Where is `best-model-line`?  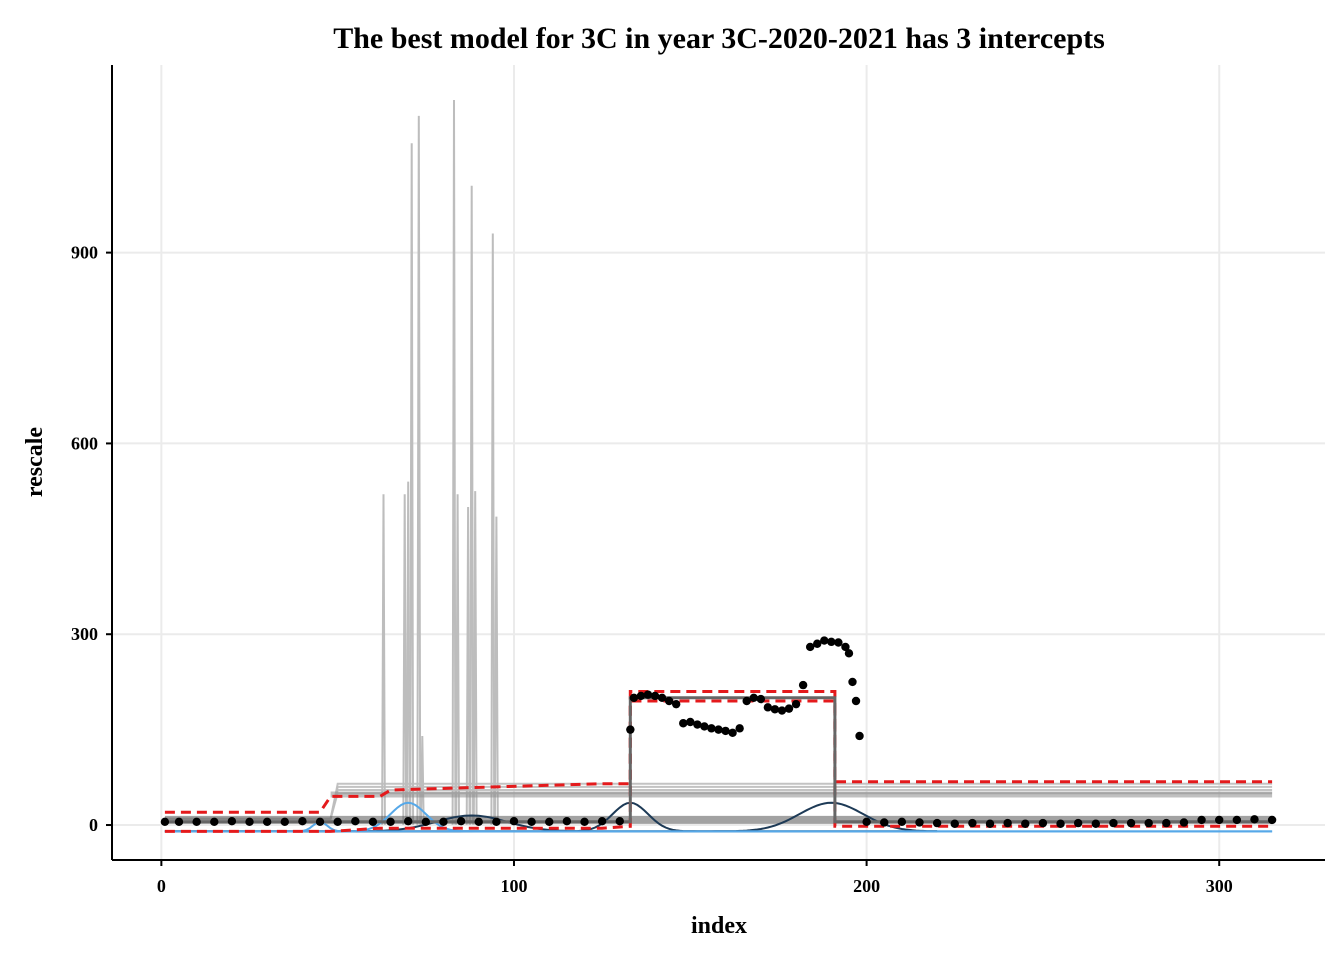
best-model-line is located at coordinates (717, 760).